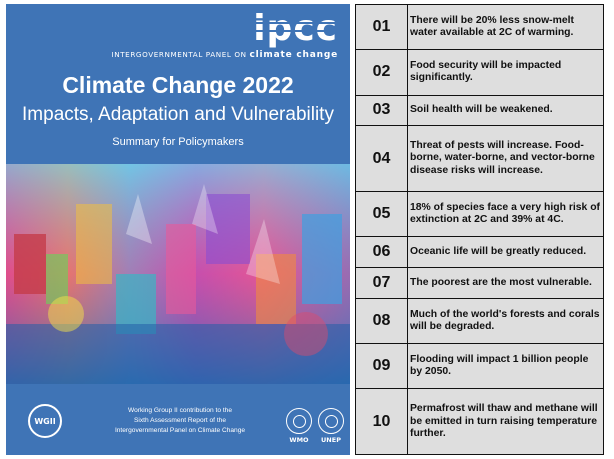 This screenshot has width=614, height=459. I want to click on impact-number: 10, so click(381, 421).